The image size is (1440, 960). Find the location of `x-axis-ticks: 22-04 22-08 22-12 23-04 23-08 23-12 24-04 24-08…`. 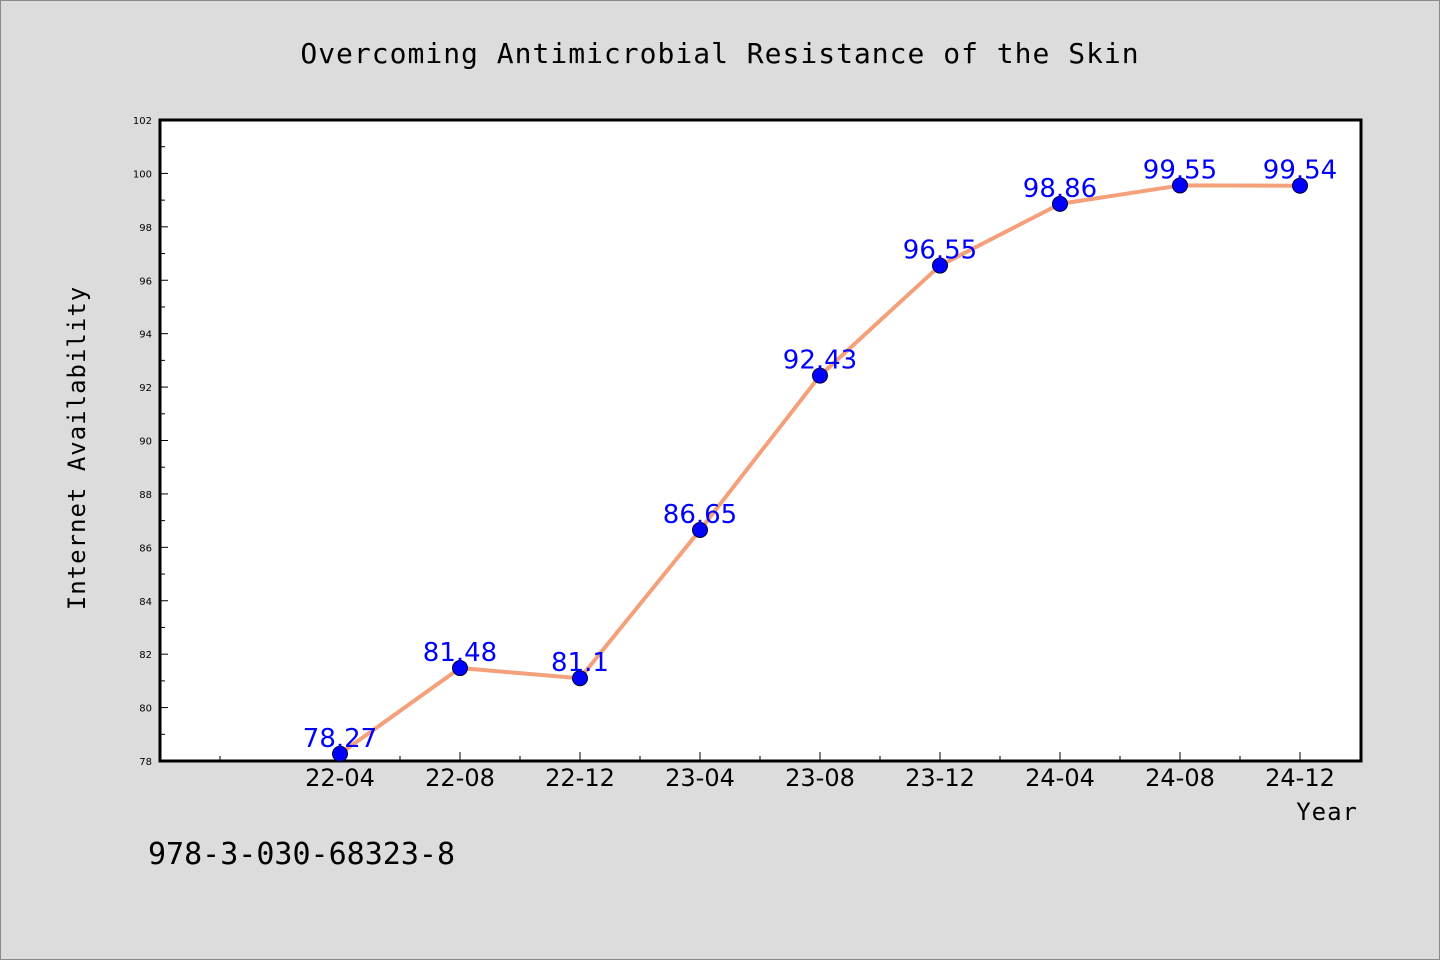

x-axis-ticks: 22-04 22-08 22-12 23-04 23-08 23-12 24-04 24-08… is located at coordinates (777, 772).